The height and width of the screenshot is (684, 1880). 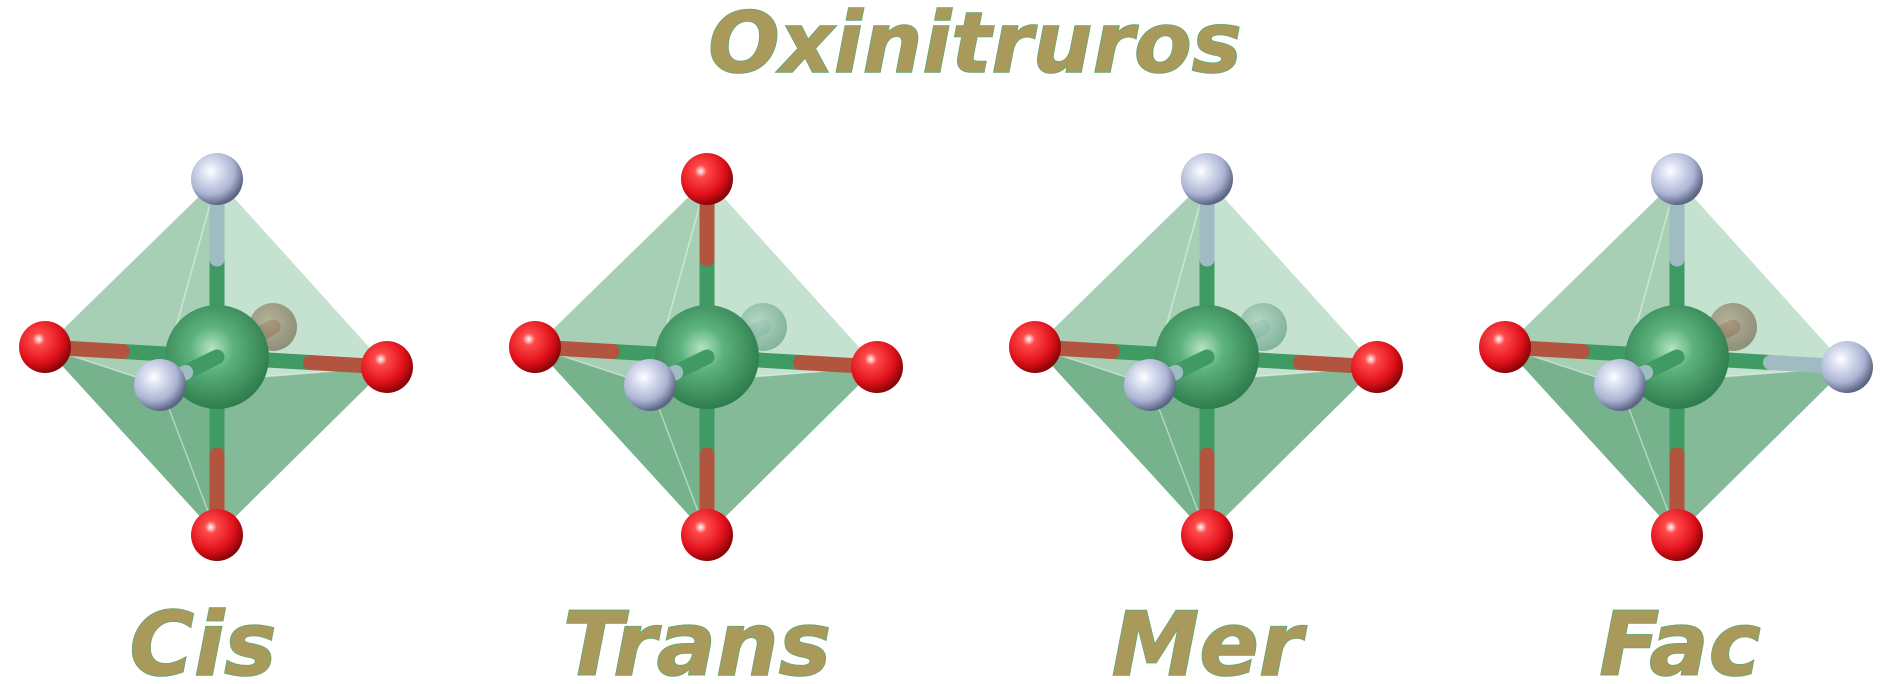 What do you see at coordinates (975, 46) in the screenshot?
I see `title: Oxinitruros` at bounding box center [975, 46].